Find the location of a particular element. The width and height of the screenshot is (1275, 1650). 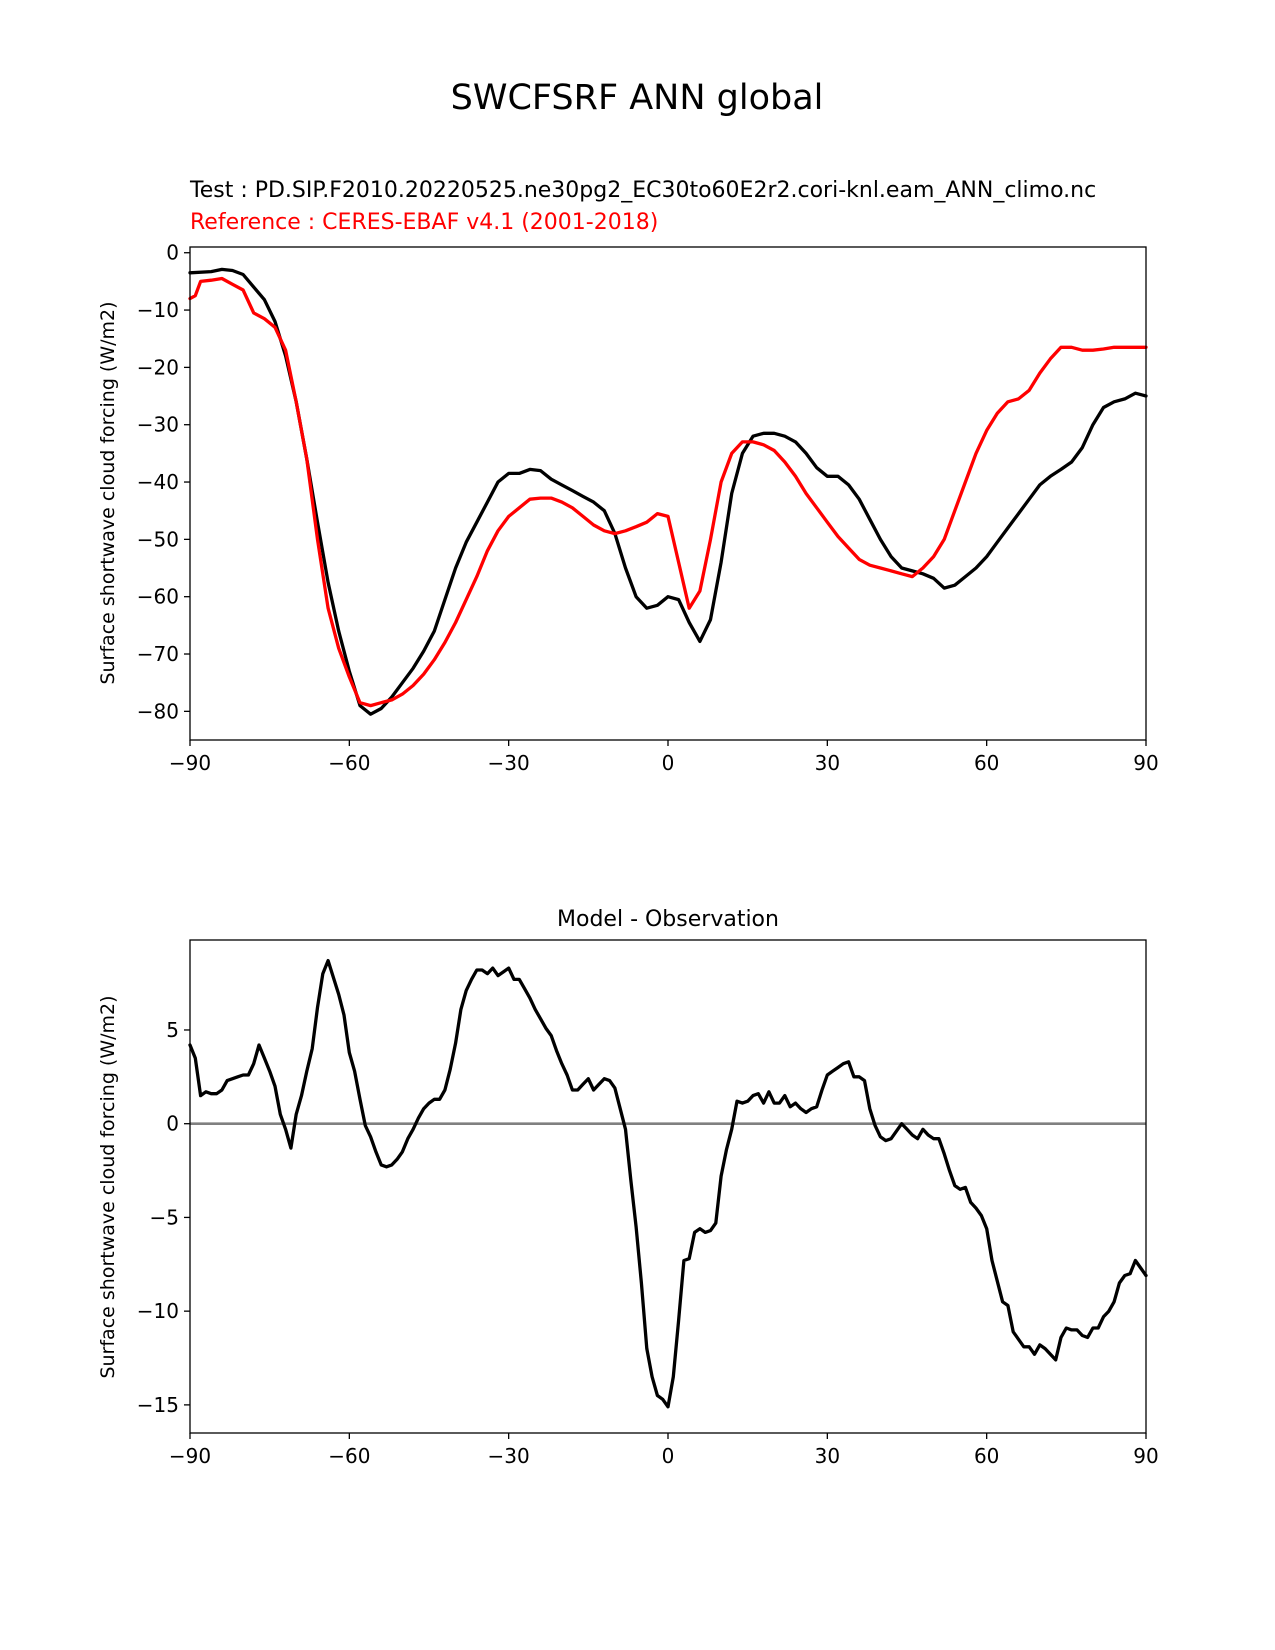

bottom-panel-x-axis: −90 −60 −30 0 30 60 90 is located at coordinates (664, 1450).